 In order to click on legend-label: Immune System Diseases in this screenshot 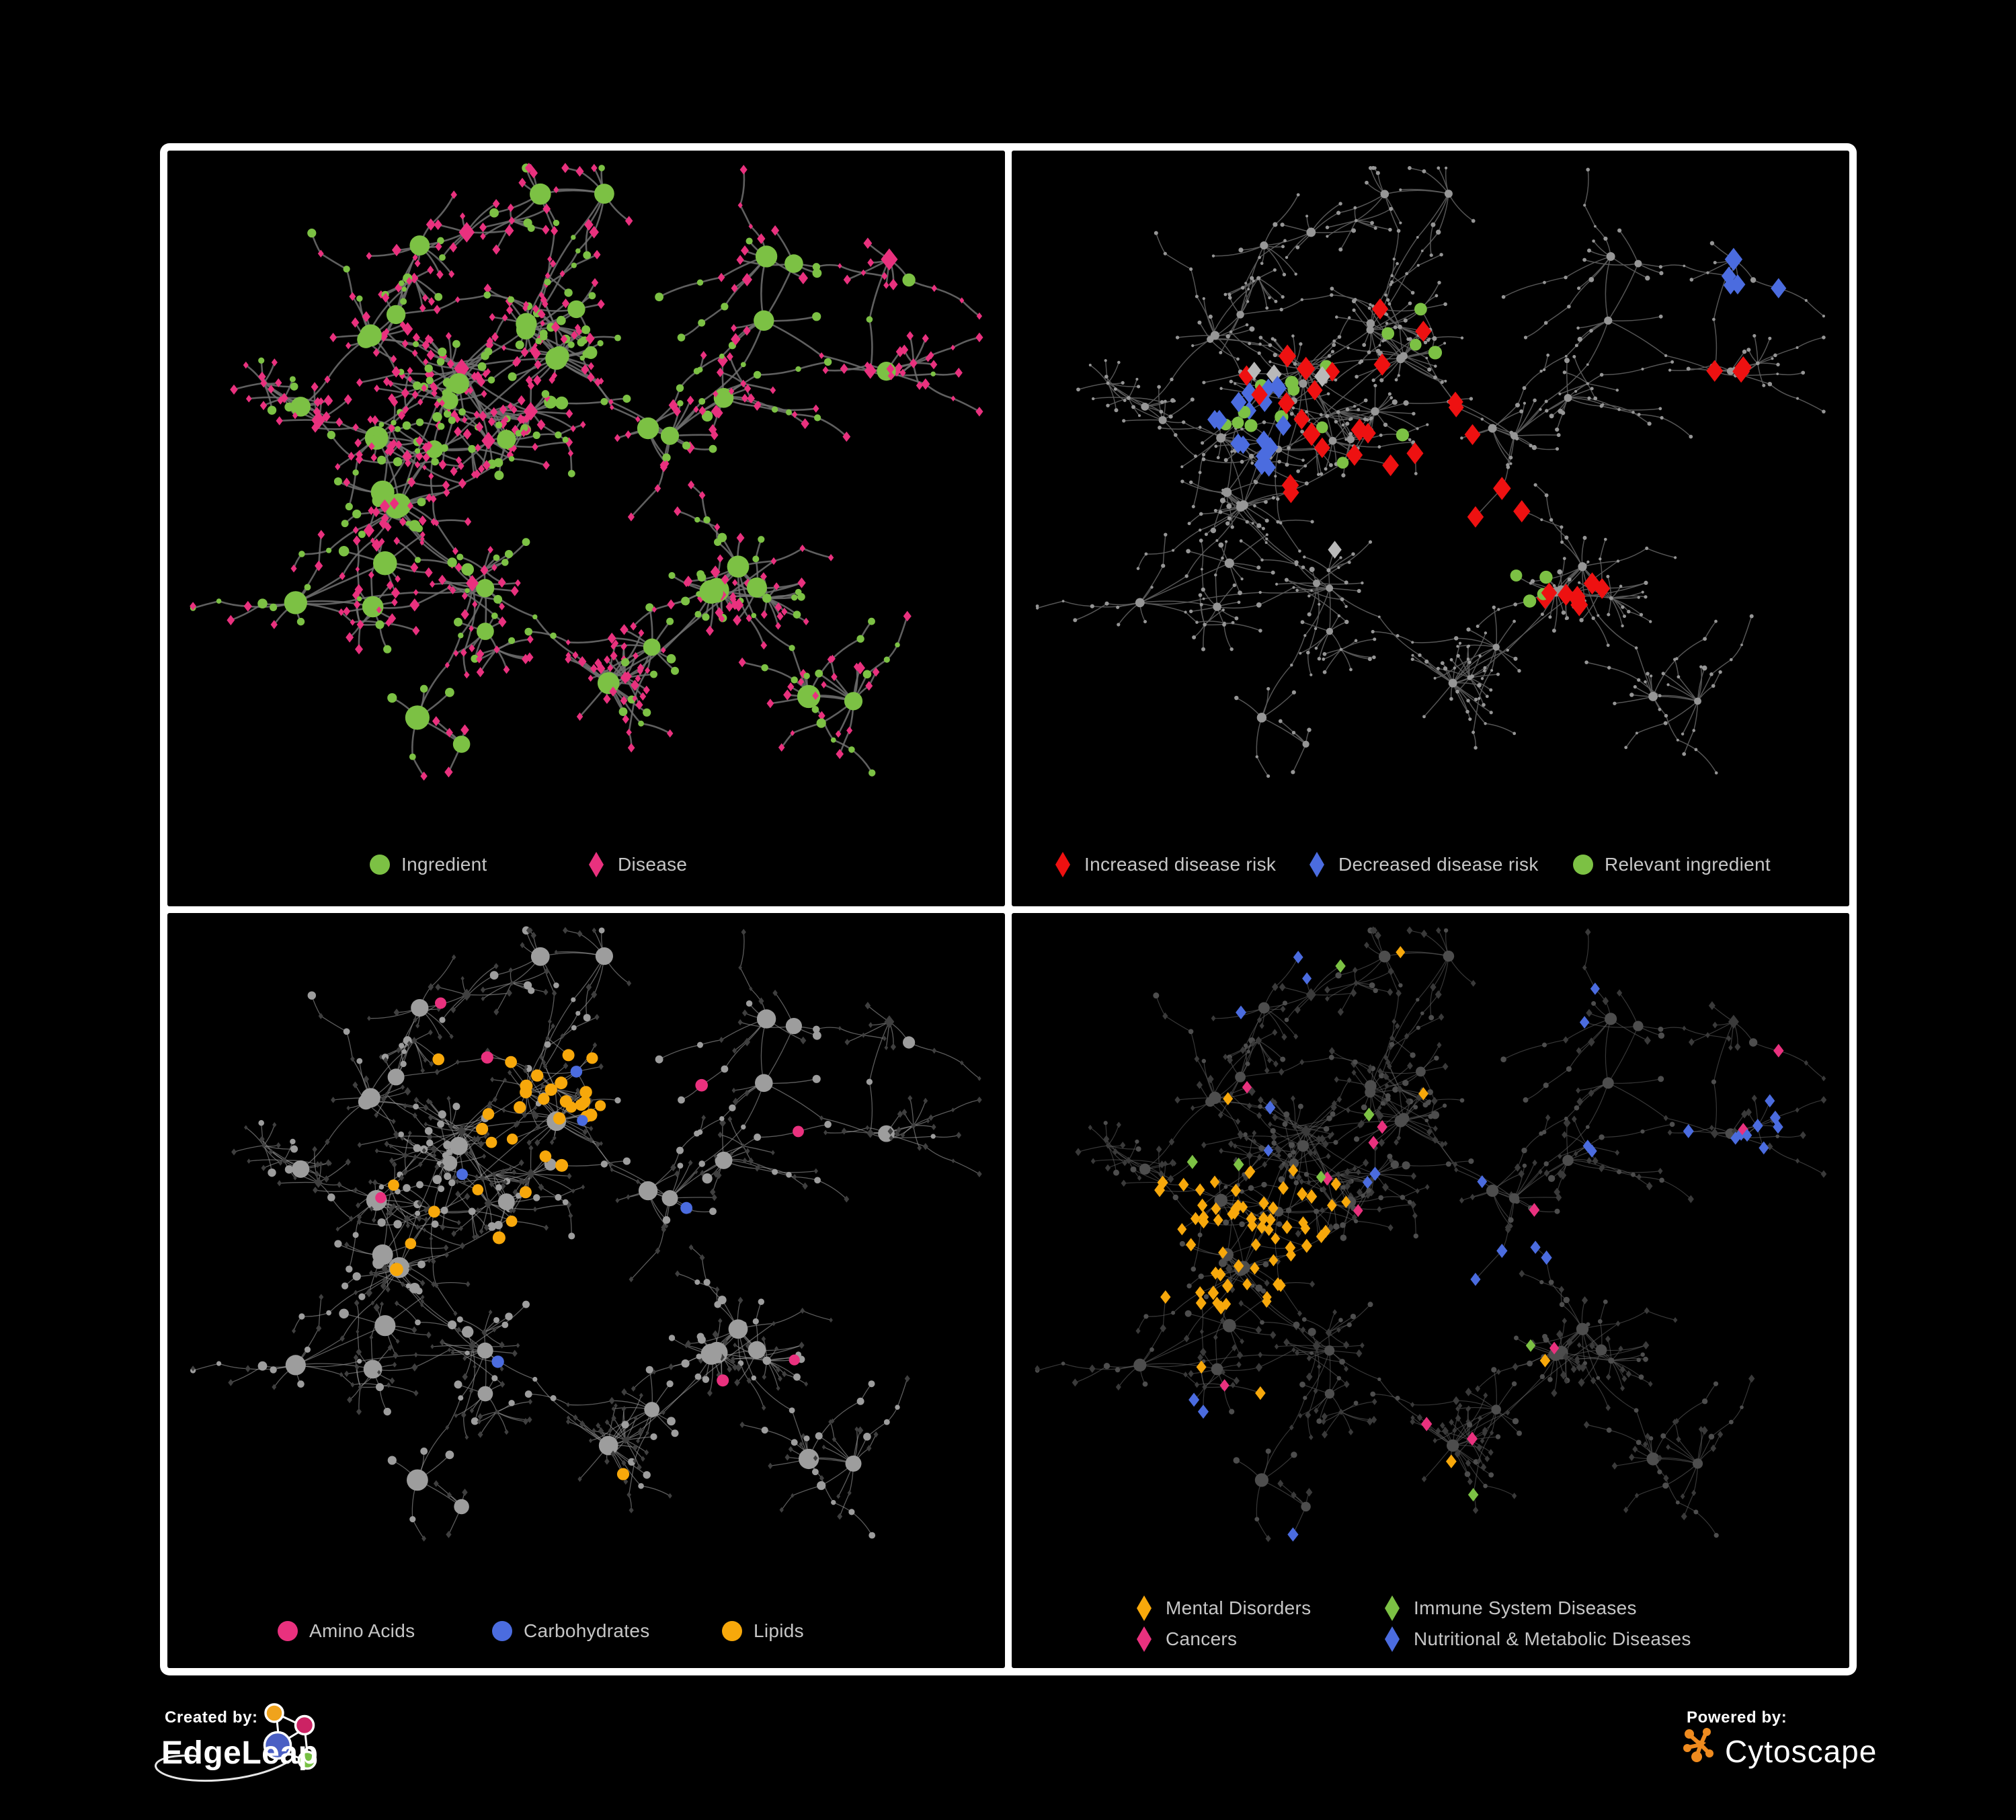, I will do `click(1525, 1607)`.